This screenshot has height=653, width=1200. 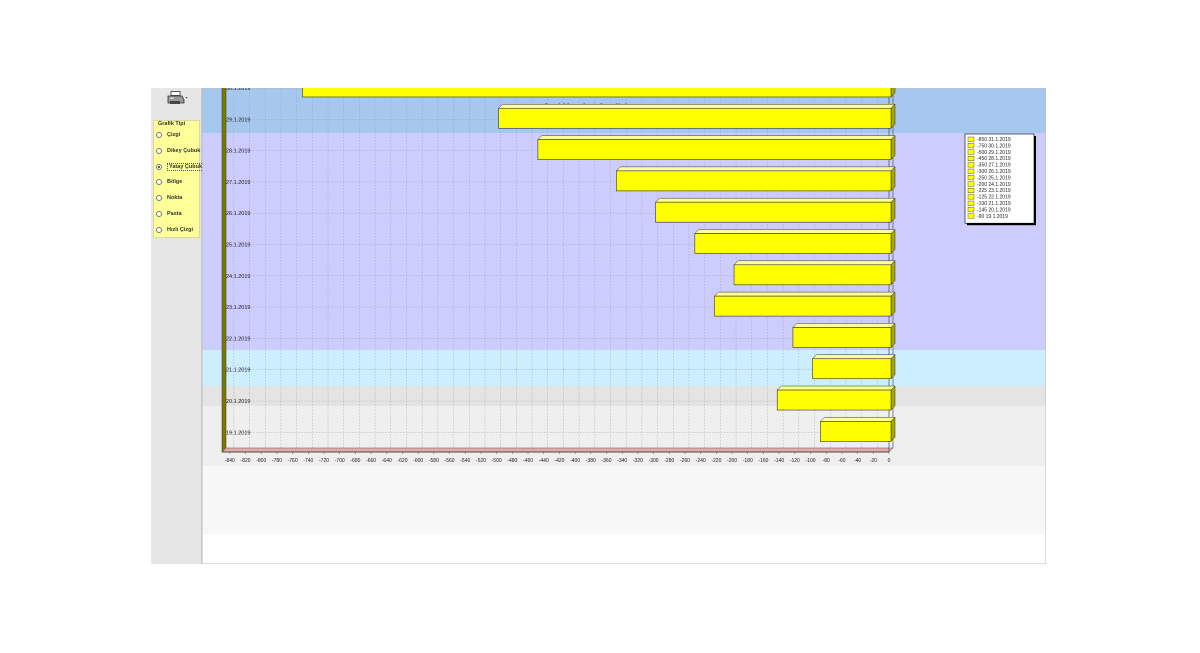 I want to click on tick-label: -820, so click(x=246, y=461).